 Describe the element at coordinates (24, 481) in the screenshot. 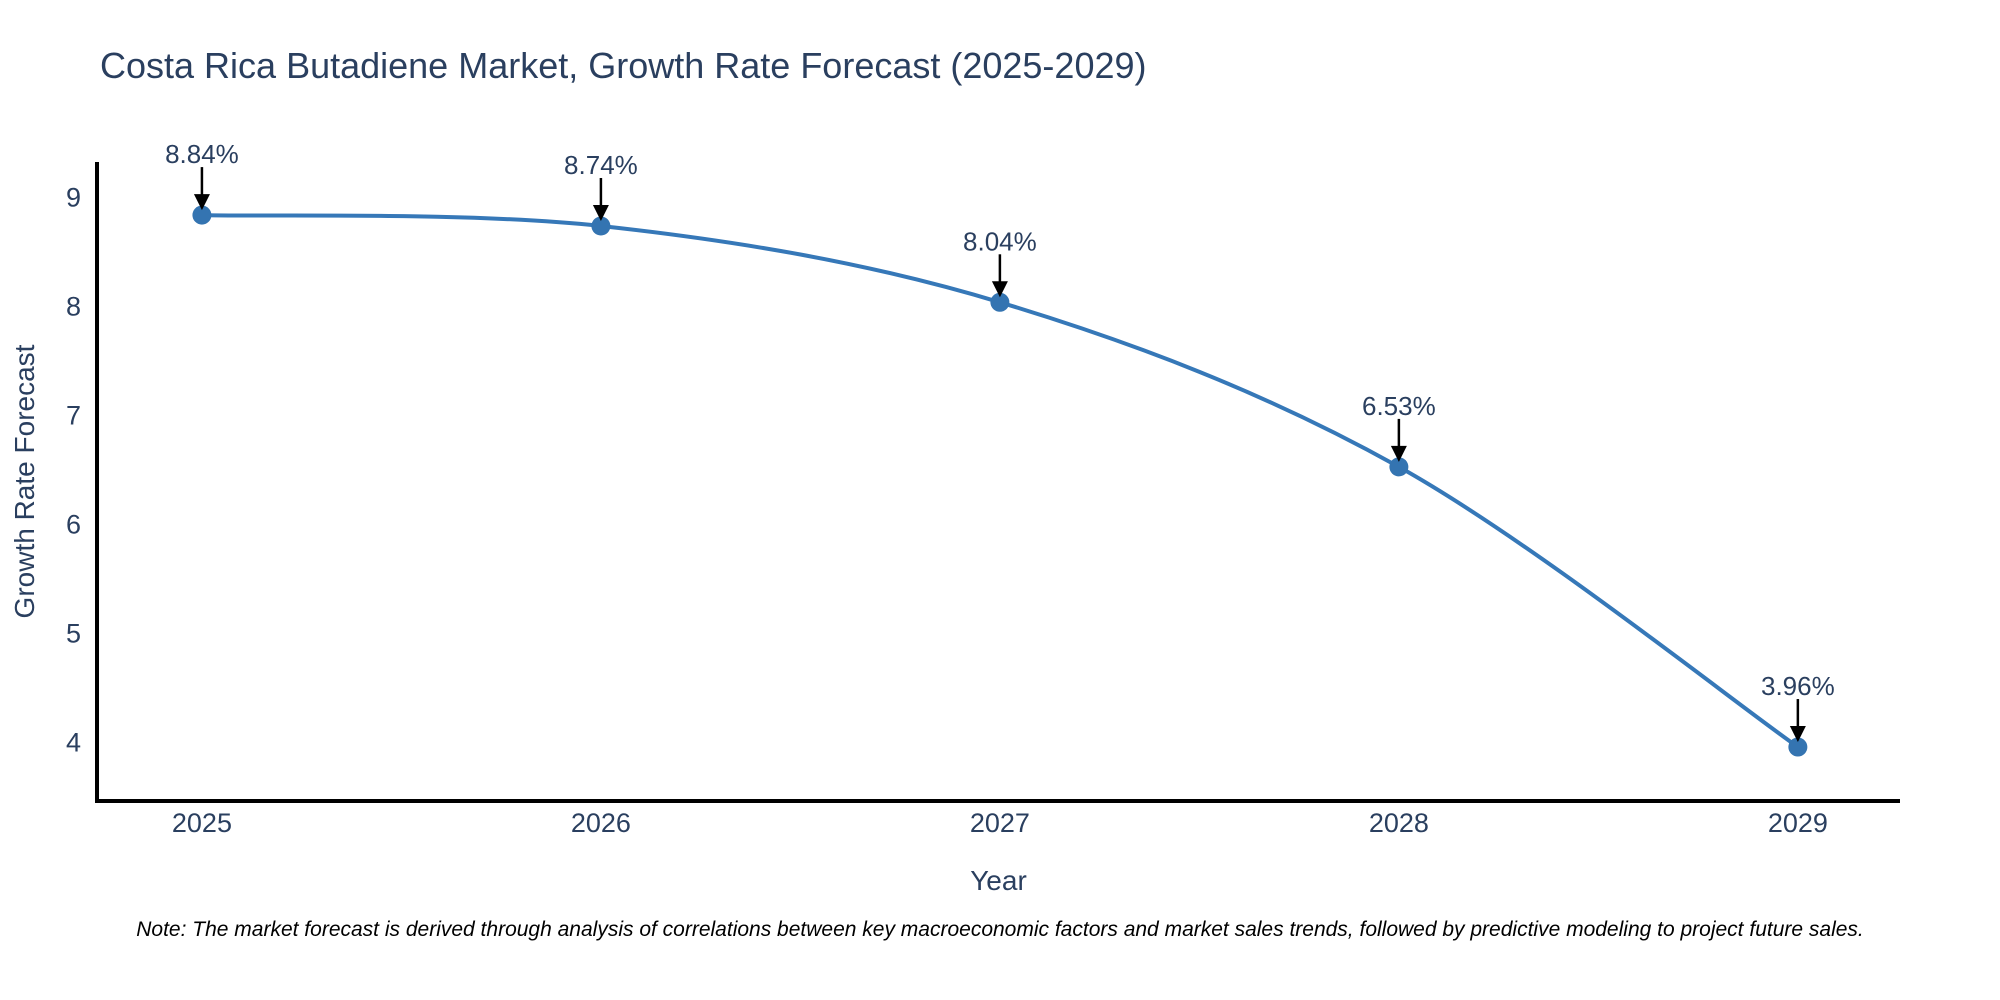

I see `y-axis-title: Growth Rate Forecast` at that location.